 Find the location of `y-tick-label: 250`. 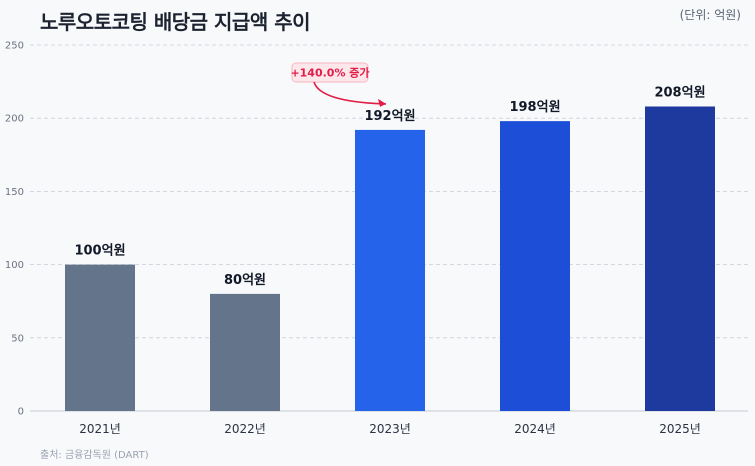

y-tick-label: 250 is located at coordinates (14, 46).